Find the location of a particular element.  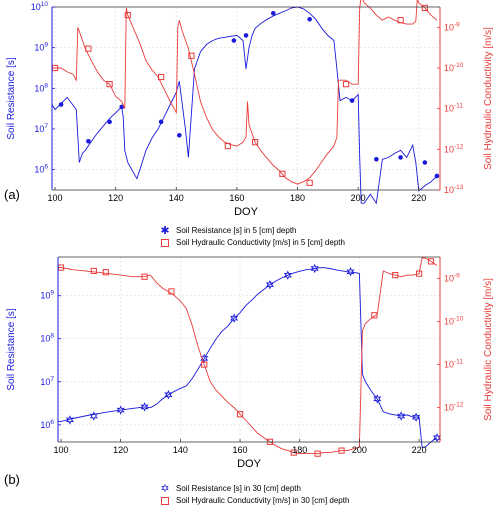

legend-label: Soil Resistance [s] in 5 [cm] depth is located at coordinates (236, 230).